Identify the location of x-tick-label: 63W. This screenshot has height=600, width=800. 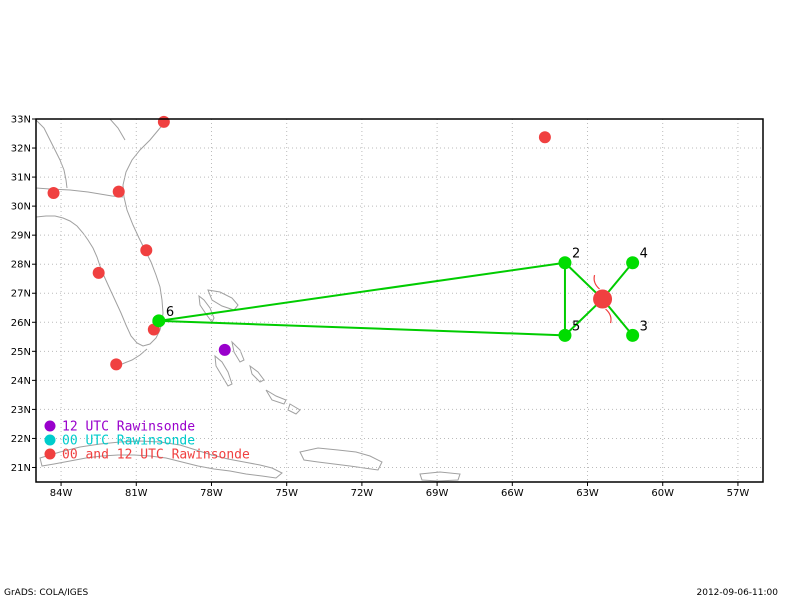
(587, 493).